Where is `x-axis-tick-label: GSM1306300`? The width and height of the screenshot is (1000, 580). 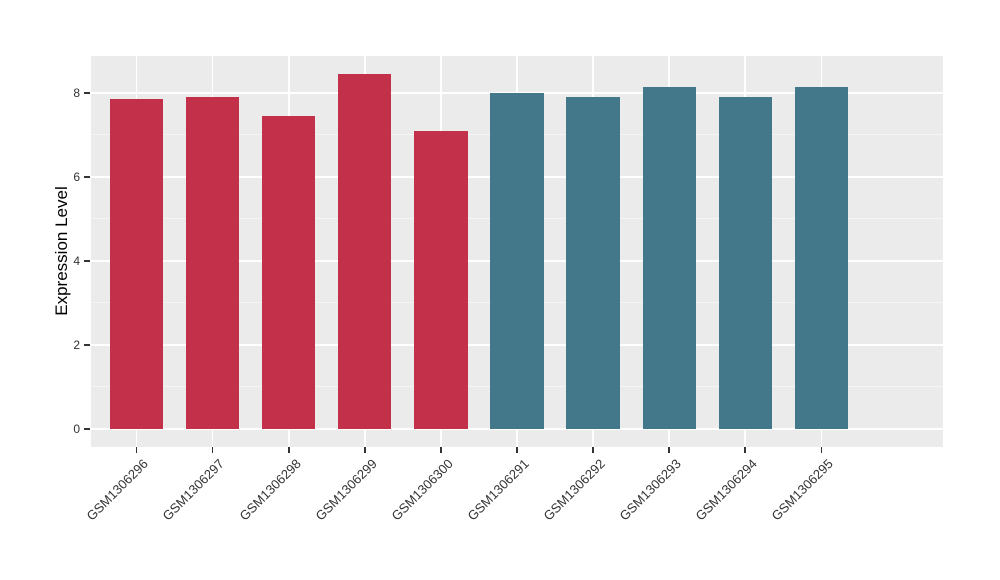
x-axis-tick-label: GSM1306300 is located at coordinates (422, 490).